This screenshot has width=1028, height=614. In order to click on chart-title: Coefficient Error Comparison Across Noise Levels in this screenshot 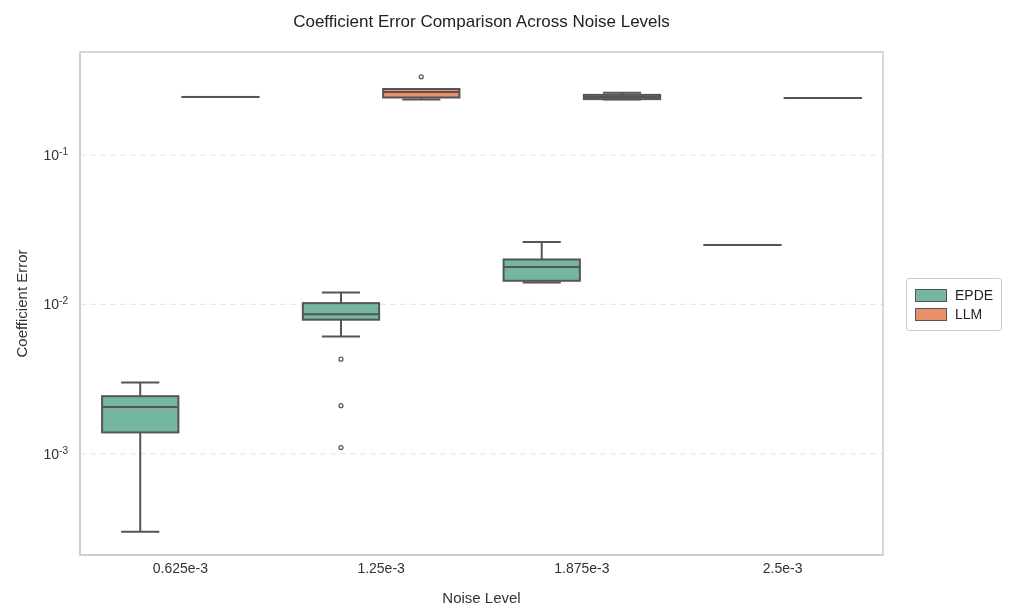, I will do `click(481, 22)`.